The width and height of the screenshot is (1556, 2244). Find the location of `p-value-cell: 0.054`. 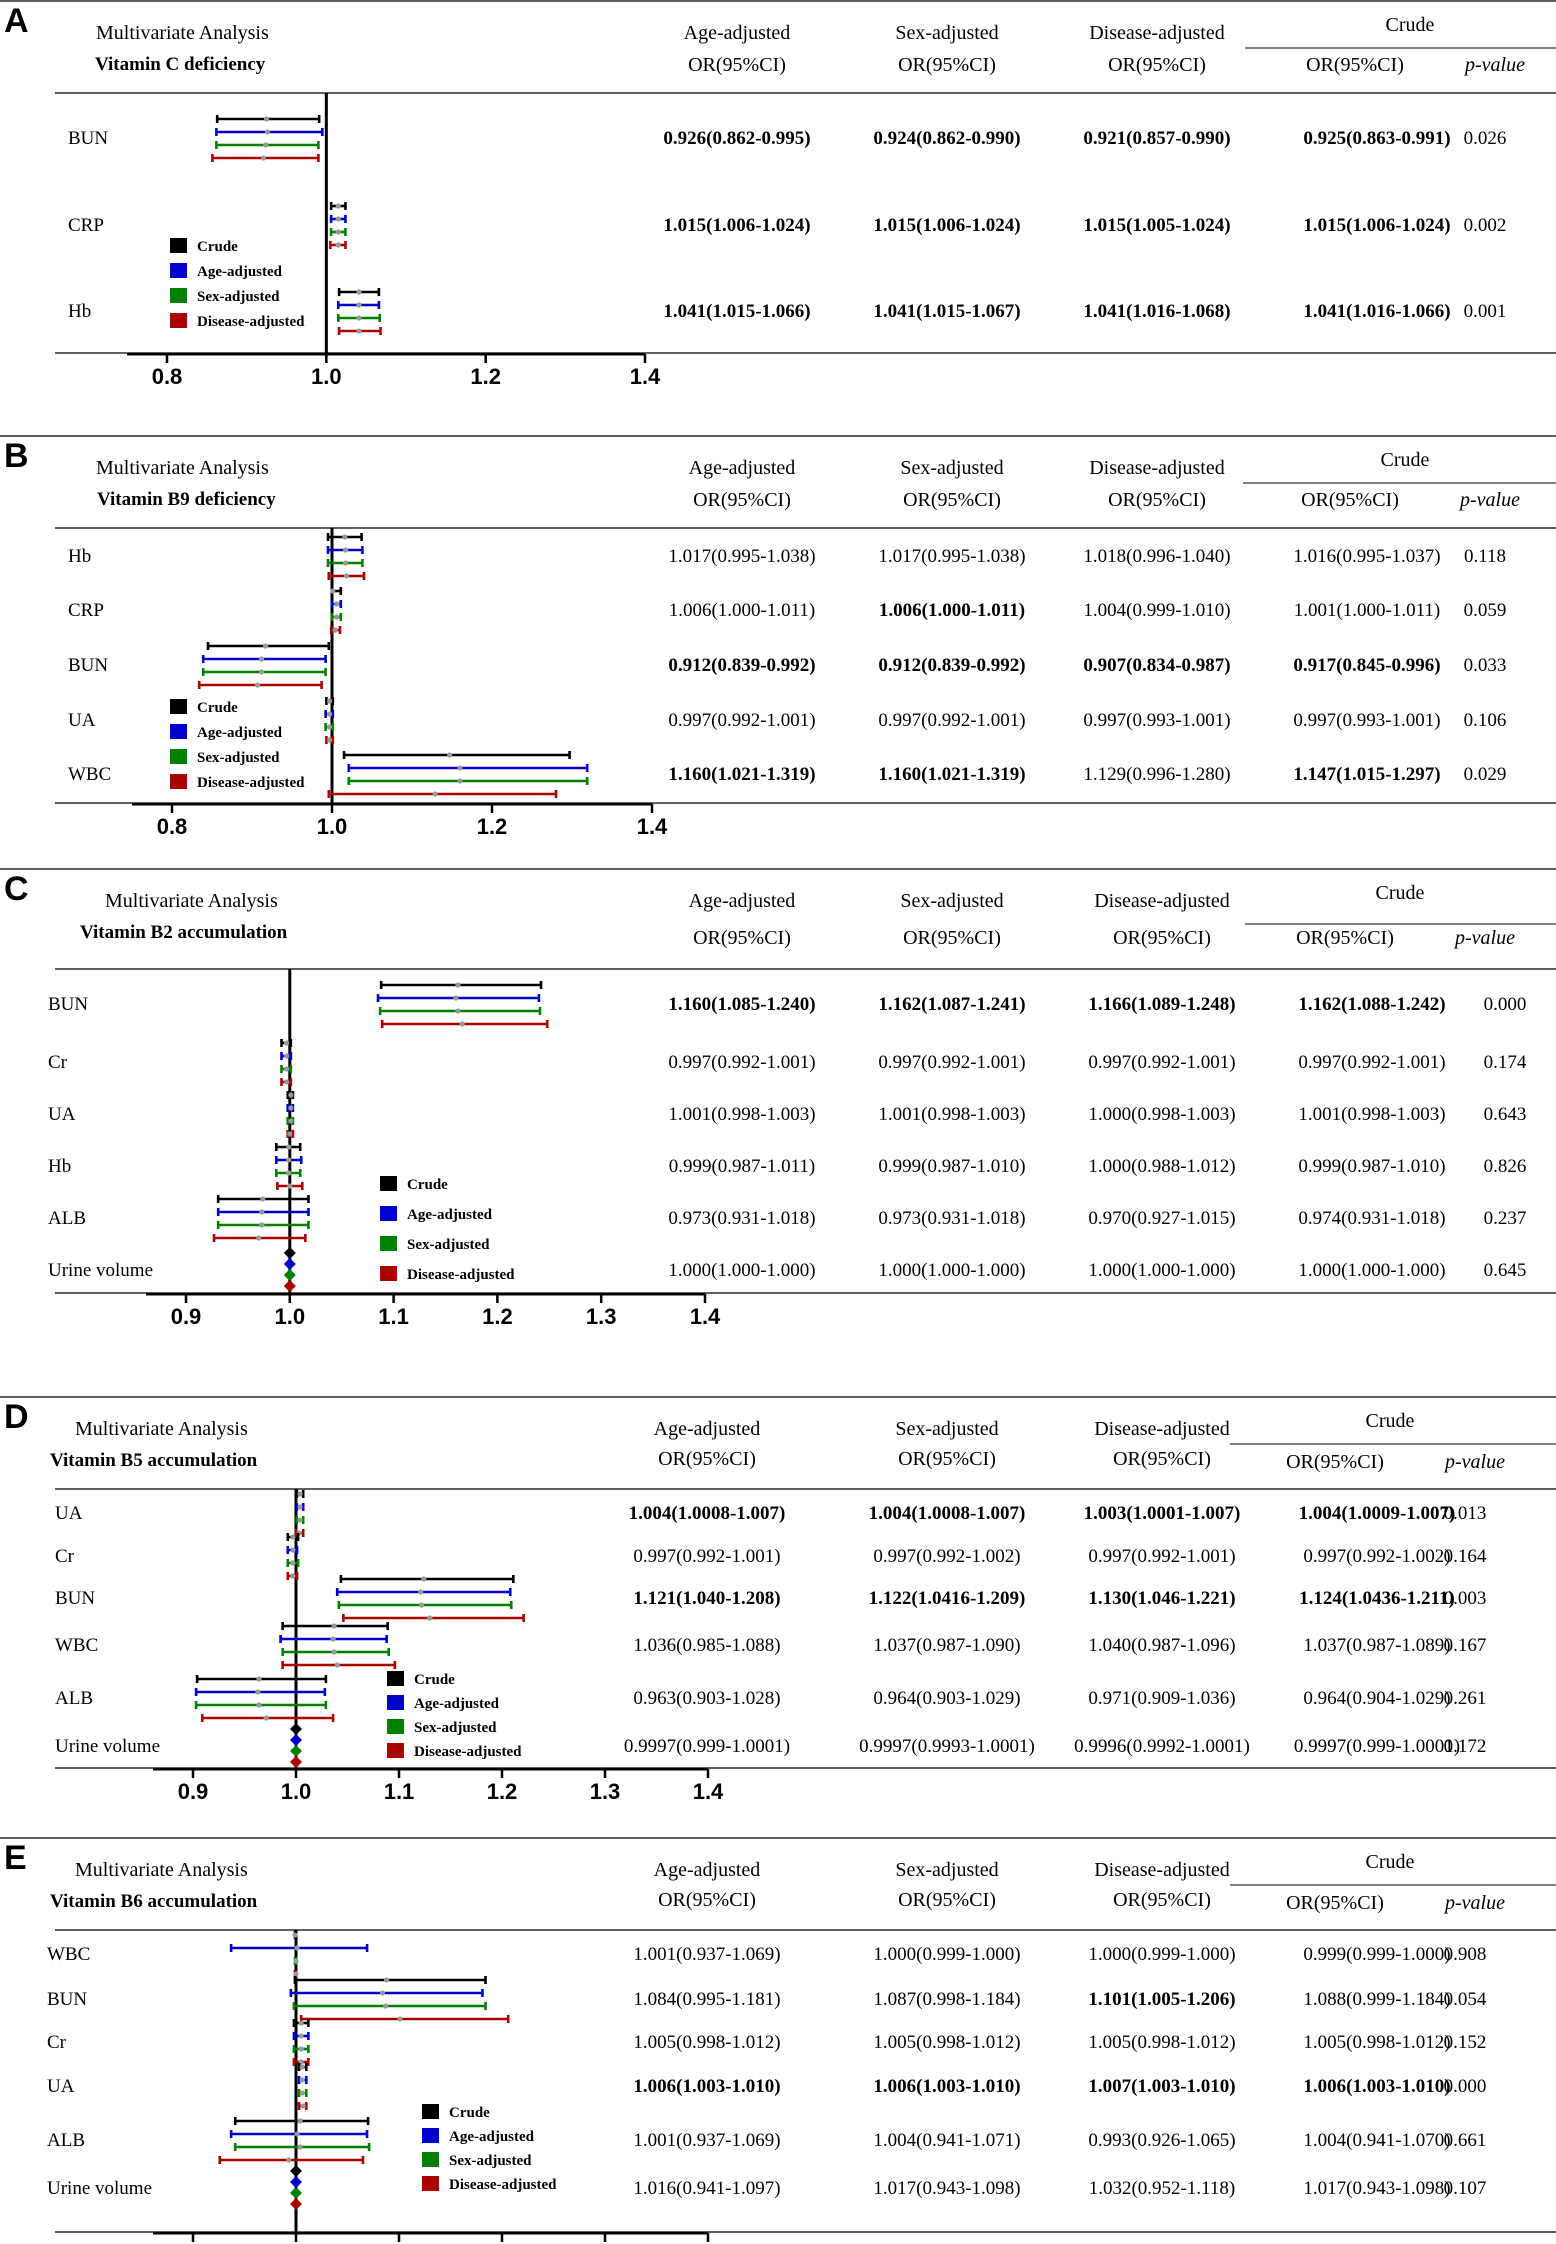

p-value-cell: 0.054 is located at coordinates (1465, 1999).